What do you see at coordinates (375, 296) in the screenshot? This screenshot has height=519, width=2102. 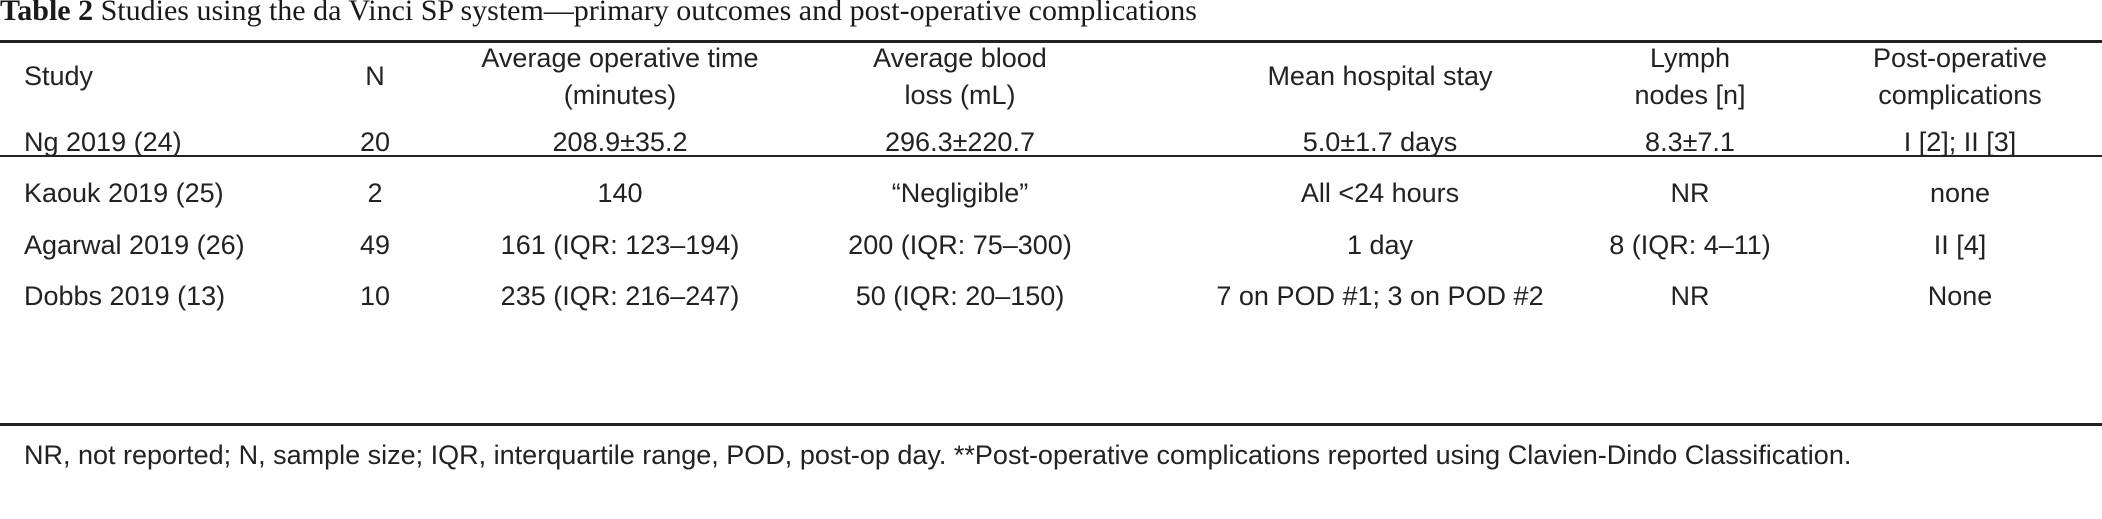 I see `table-row-4-n: 10` at bounding box center [375, 296].